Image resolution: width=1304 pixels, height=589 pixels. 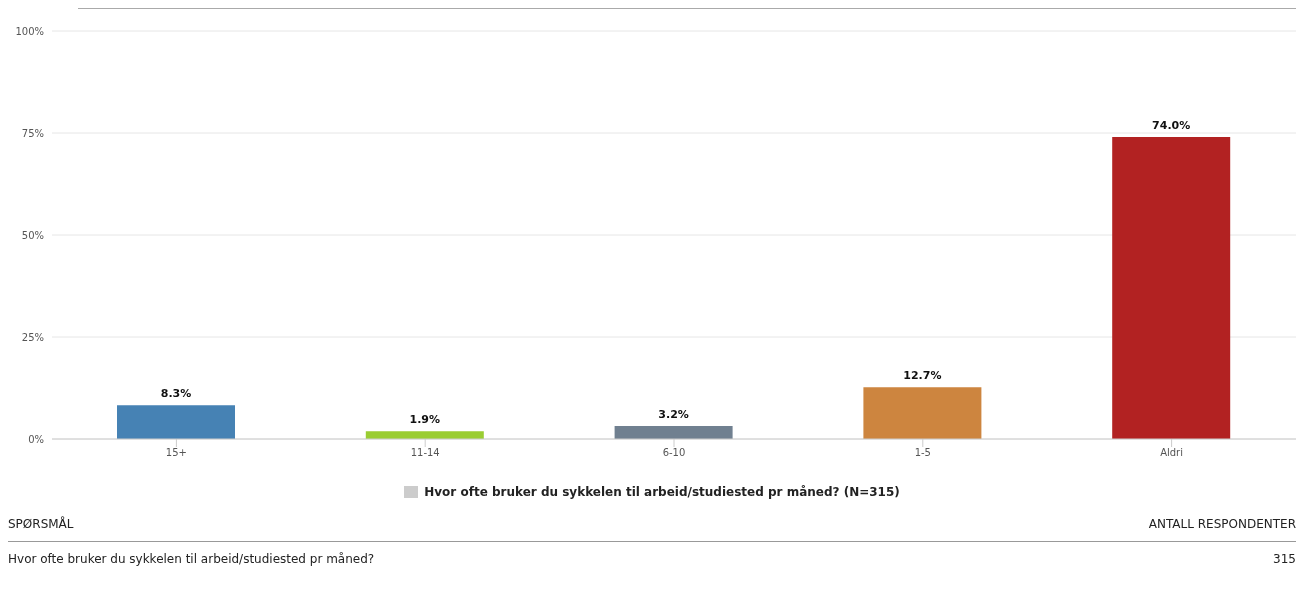 What do you see at coordinates (662, 492) in the screenshot?
I see `text: Hvor ofte bruker du sykkelen til arbeid/studiested pr måned? (N=315)` at bounding box center [662, 492].